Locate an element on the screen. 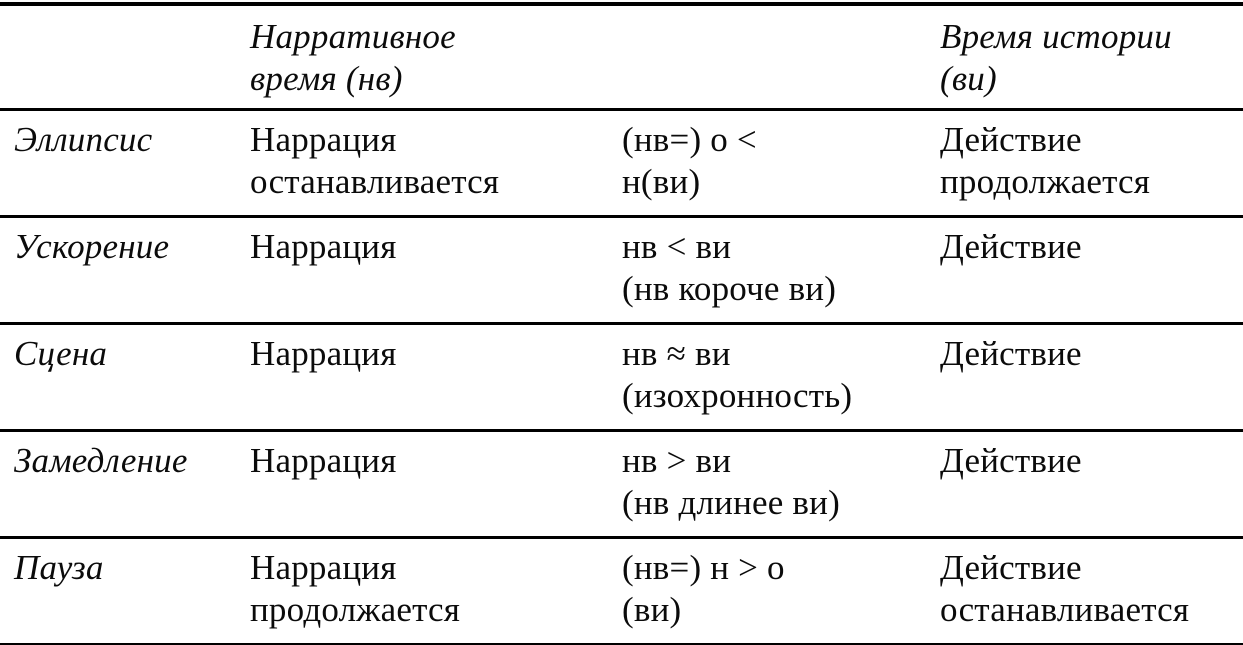  cell-formula: (нв=) о < н(ви) is located at coordinates (689, 160).